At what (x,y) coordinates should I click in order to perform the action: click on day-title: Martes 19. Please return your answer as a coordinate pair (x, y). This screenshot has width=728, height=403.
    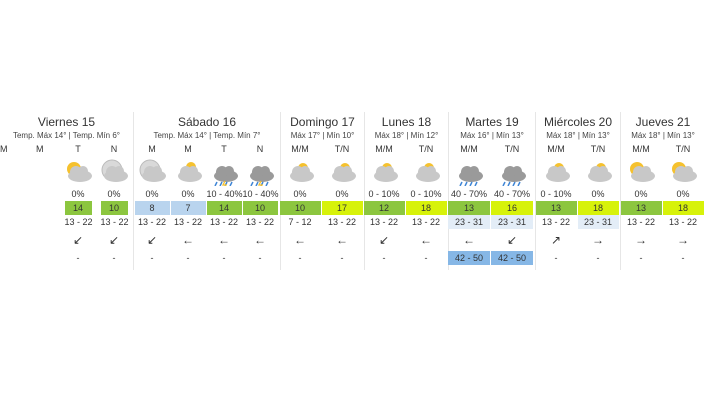
    Looking at the image, I should click on (492, 122).